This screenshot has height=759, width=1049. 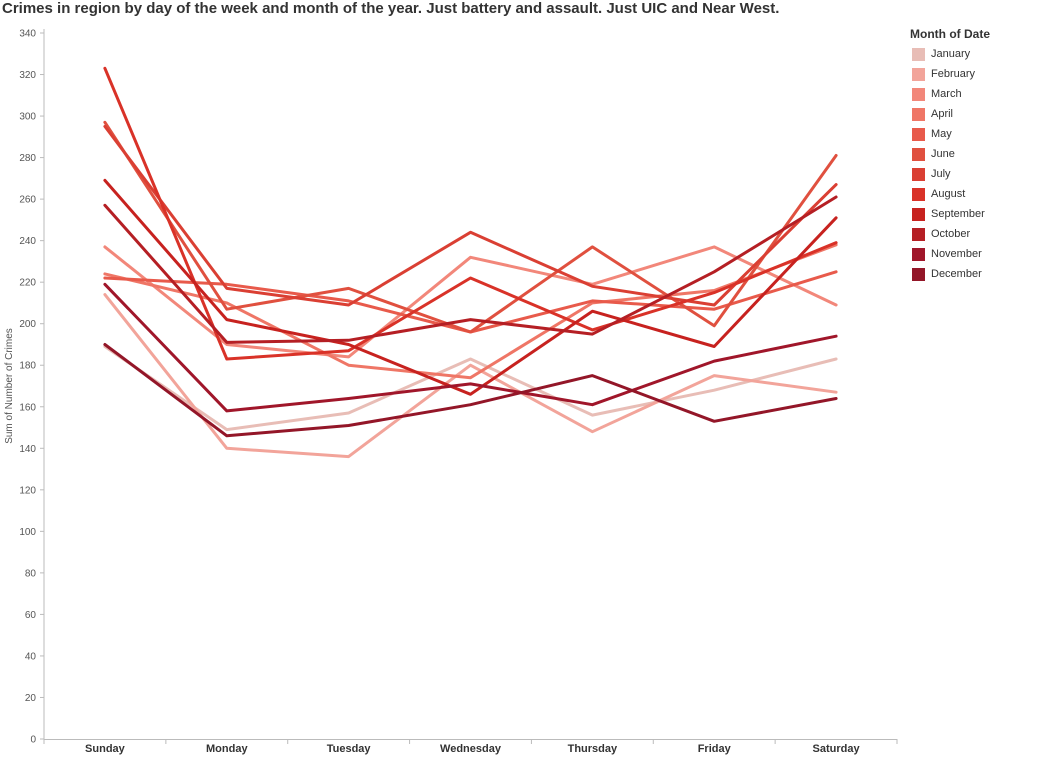 I want to click on series-line-may, so click(x=470, y=302).